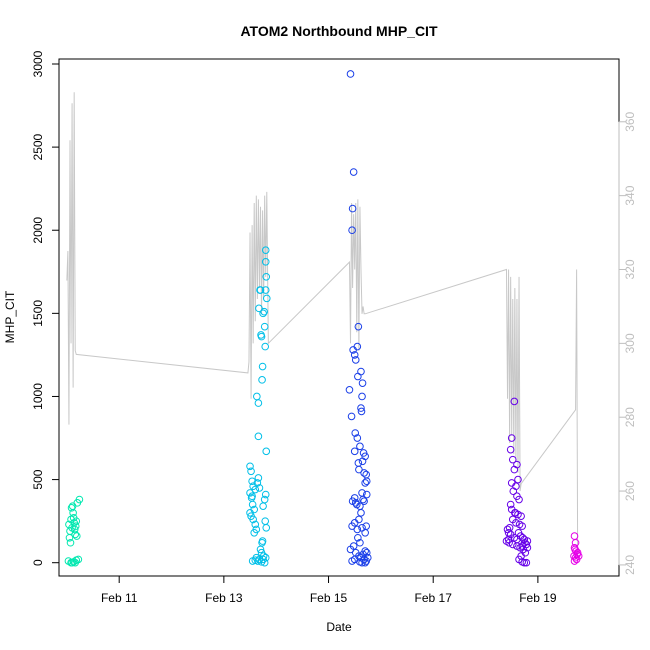 The width and height of the screenshot is (650, 650). What do you see at coordinates (38, 562) in the screenshot?
I see `y-tick-label: 0` at bounding box center [38, 562].